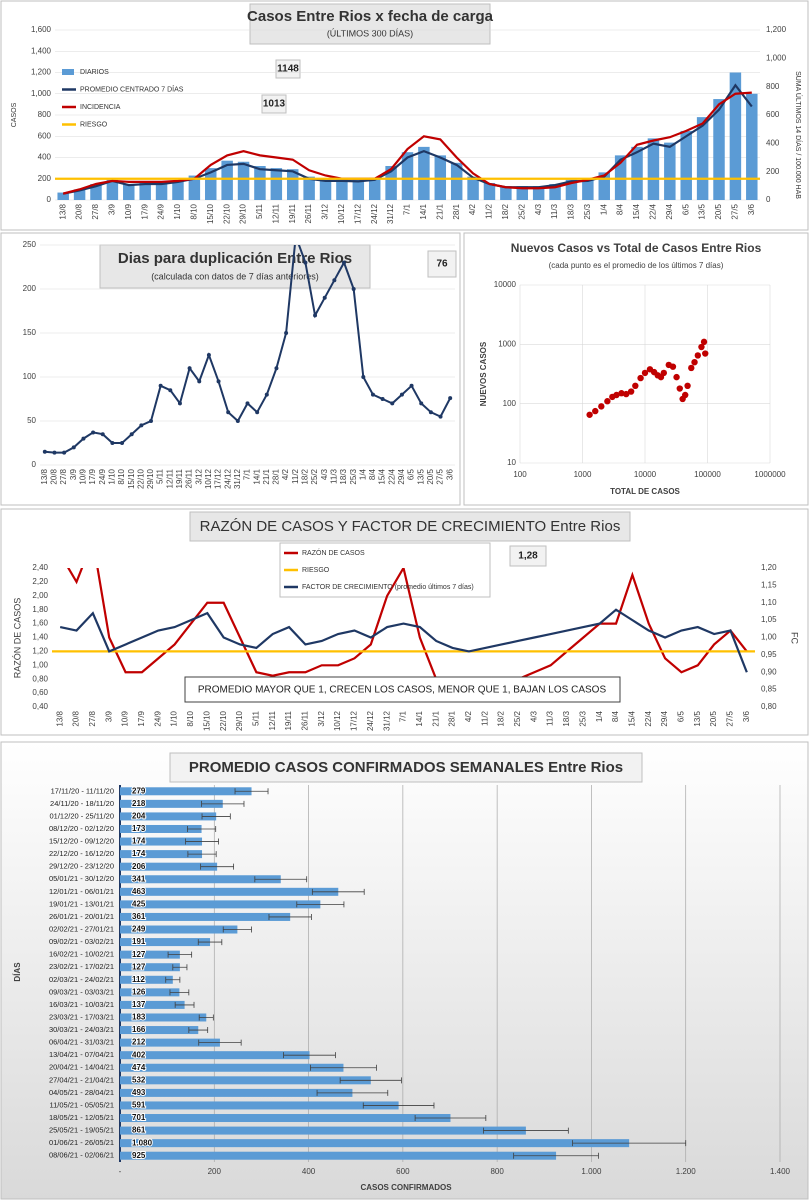  I want to click on x-tick-label: 18/2, so click(305, 476).